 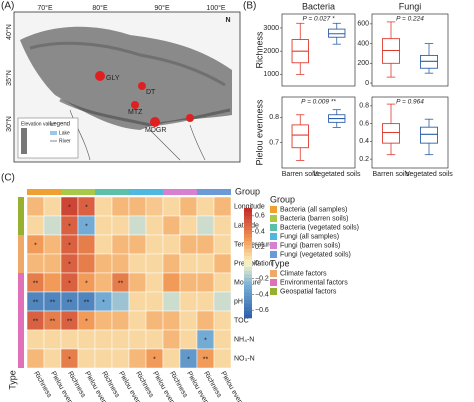 I want to click on y-tick-label: 3000, so click(x=271, y=28).